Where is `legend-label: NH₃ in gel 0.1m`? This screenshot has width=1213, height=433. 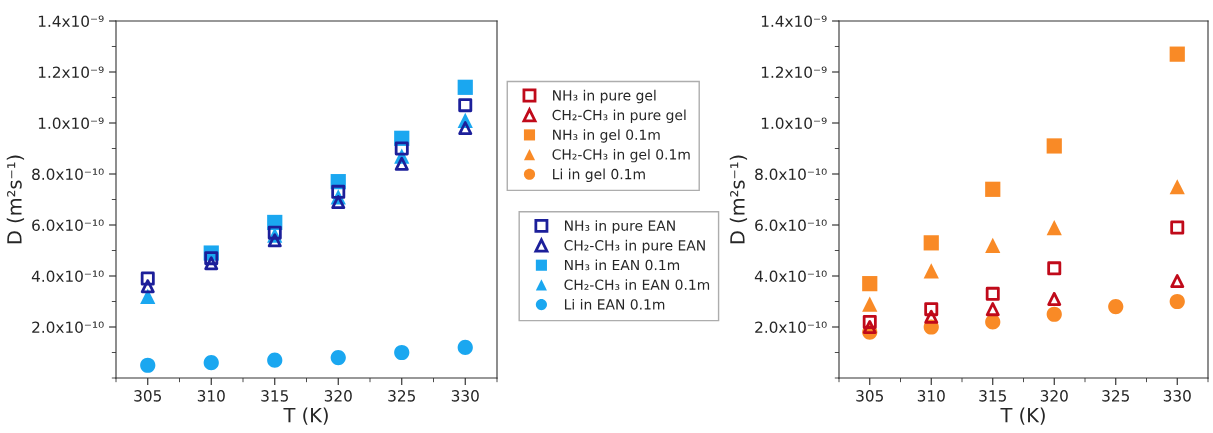
legend-label: NH₃ in gel 0.1m is located at coordinates (606, 136).